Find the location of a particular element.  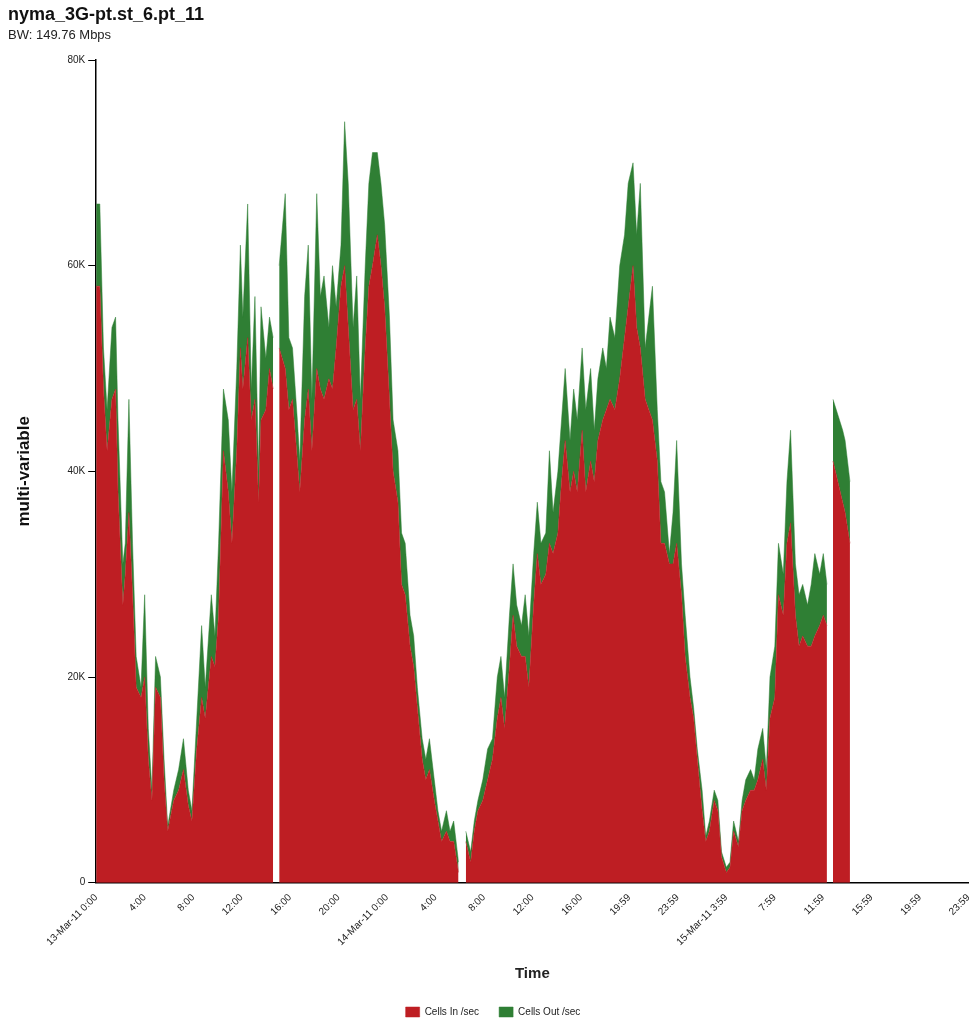

legend-label: Cells In /sec is located at coordinates (452, 1011).